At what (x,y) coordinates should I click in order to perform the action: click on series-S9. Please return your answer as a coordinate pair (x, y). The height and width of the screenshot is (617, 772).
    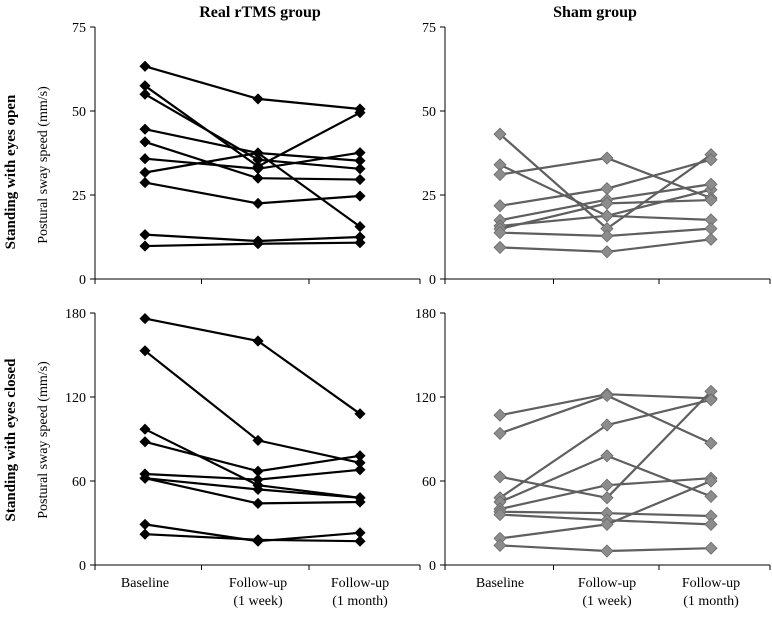
    Looking at the image, I should click on (605, 509).